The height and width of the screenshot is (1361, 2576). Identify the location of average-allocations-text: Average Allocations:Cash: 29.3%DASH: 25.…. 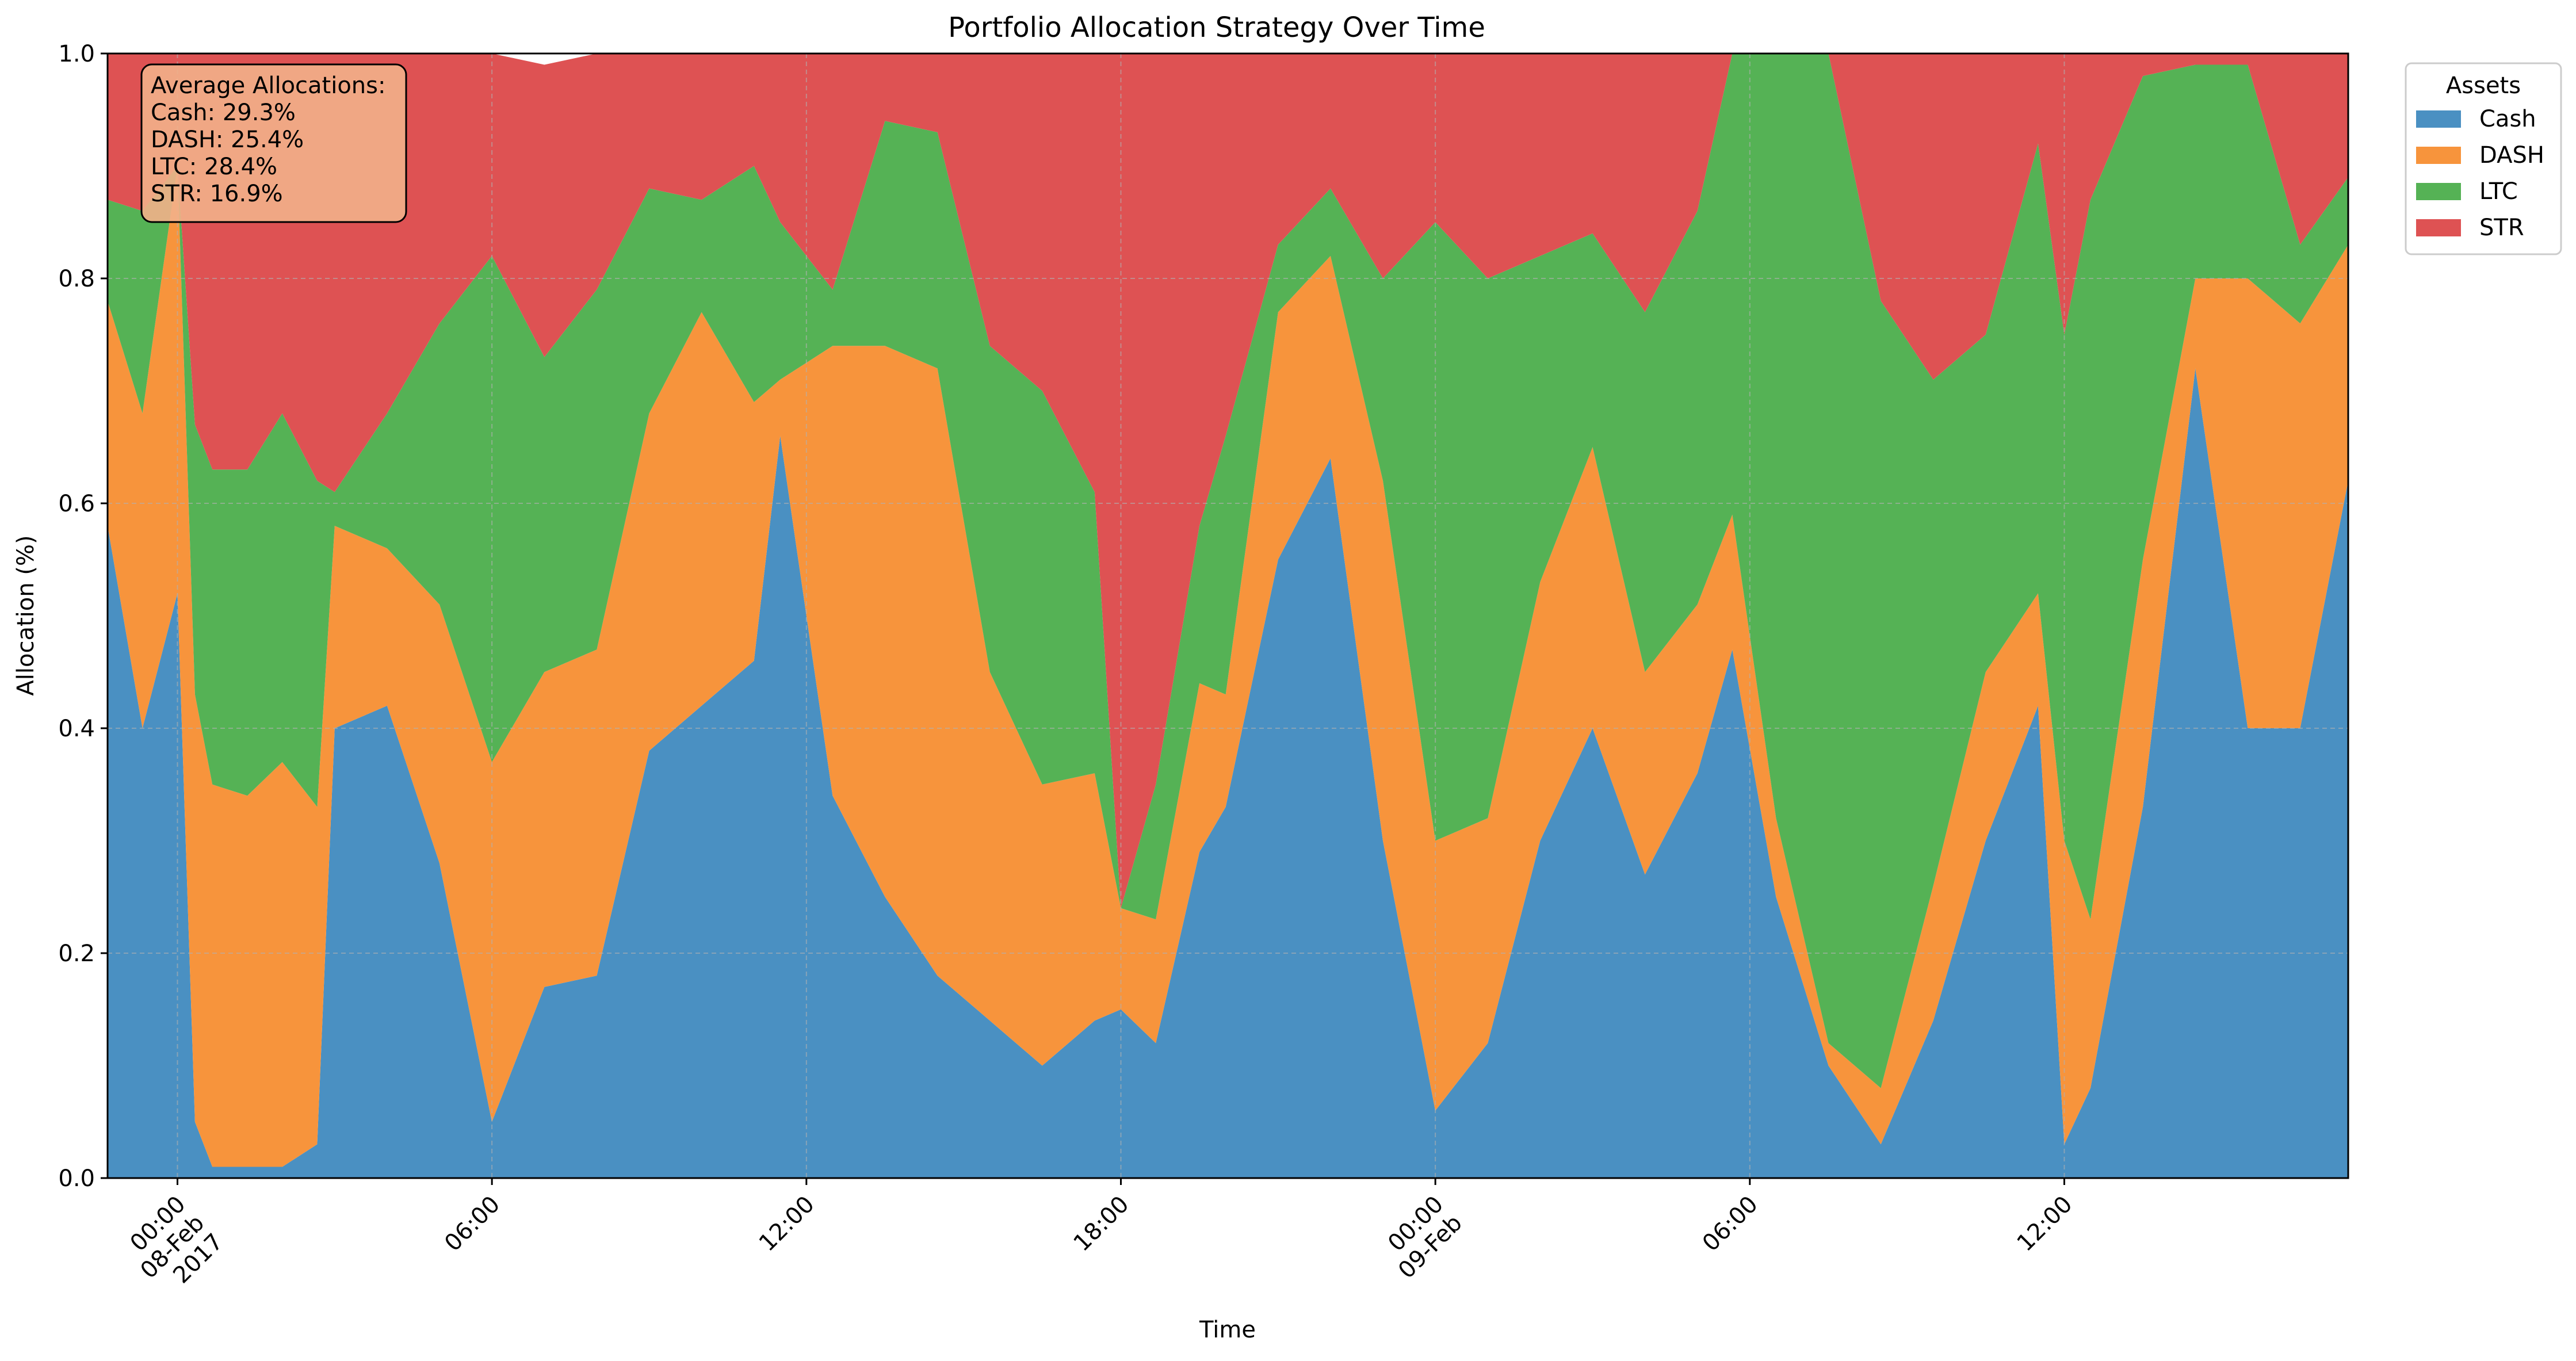
(268, 139).